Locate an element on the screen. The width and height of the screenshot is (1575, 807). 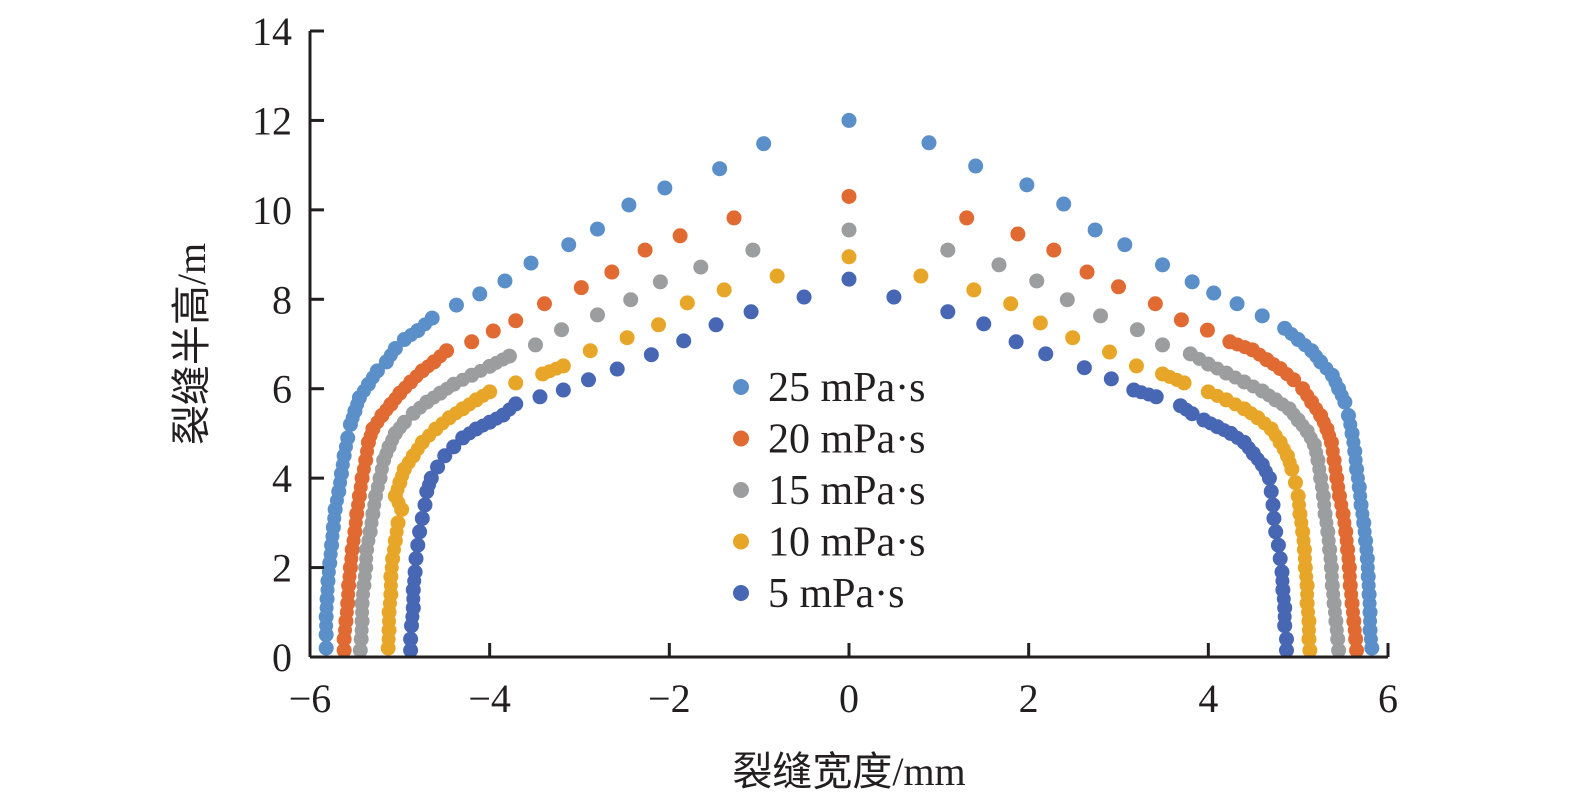
y-tick-label: 12 is located at coordinates (272, 120).